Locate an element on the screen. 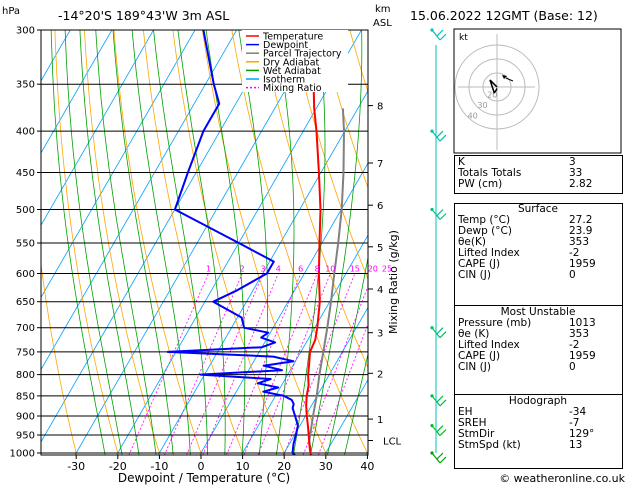  legend-label: Temperature is located at coordinates (292, 37).